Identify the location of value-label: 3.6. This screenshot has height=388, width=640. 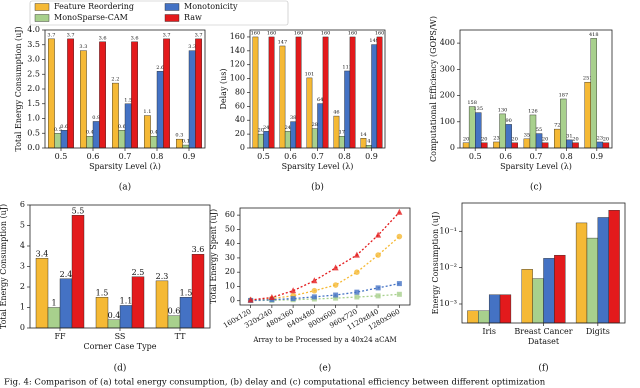
(198, 249).